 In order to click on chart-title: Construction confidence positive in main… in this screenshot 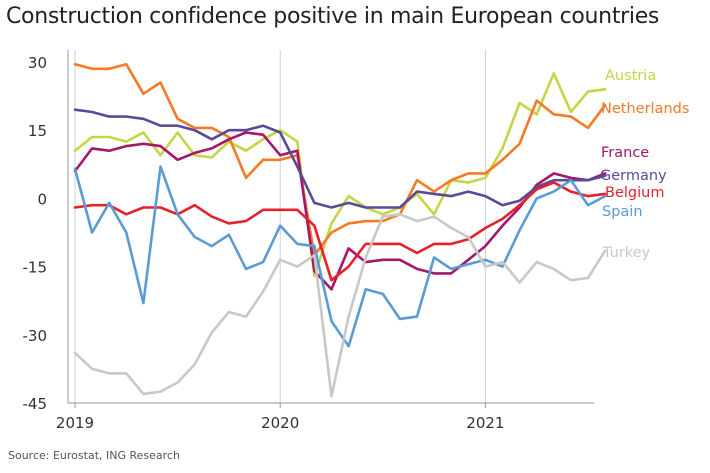, I will do `click(333, 16)`.